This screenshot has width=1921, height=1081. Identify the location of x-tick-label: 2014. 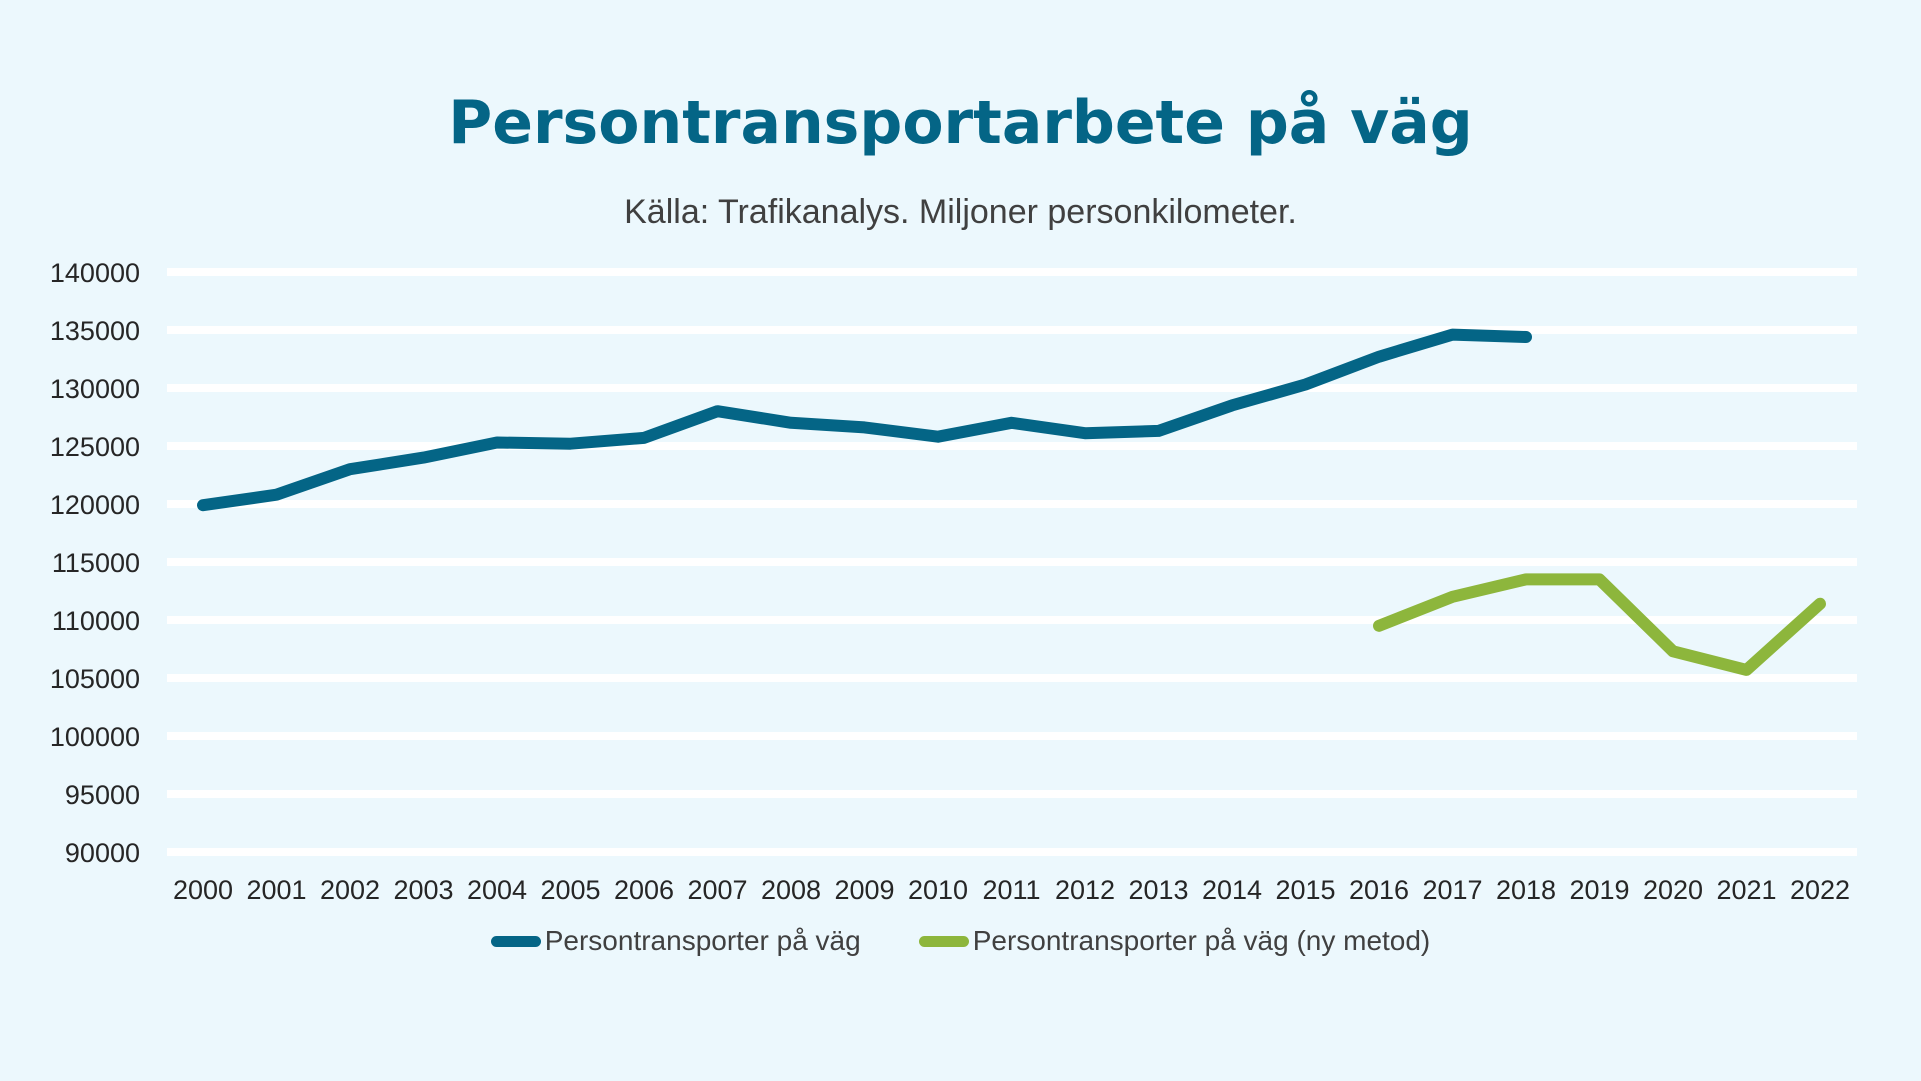
(1232, 890).